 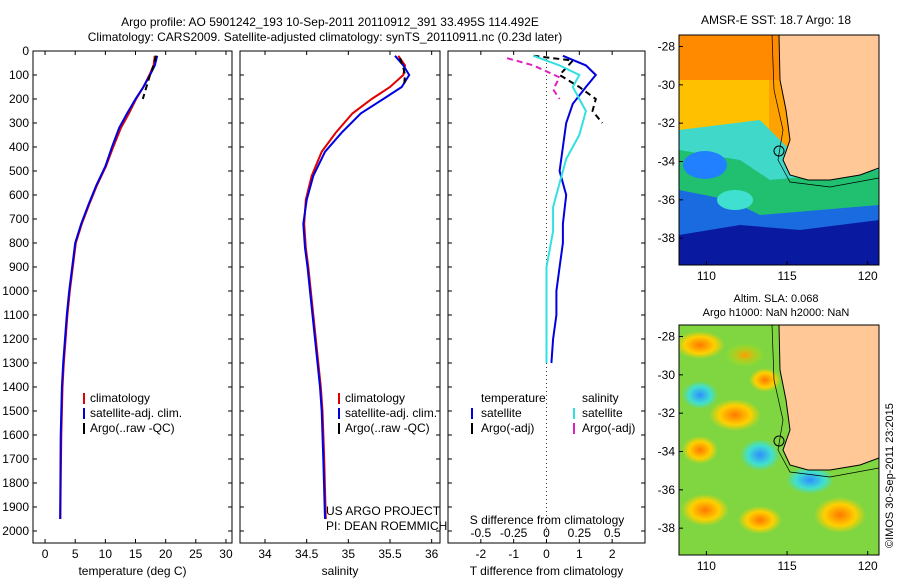 What do you see at coordinates (19, 267) in the screenshot?
I see `y-tick-label: 900` at bounding box center [19, 267].